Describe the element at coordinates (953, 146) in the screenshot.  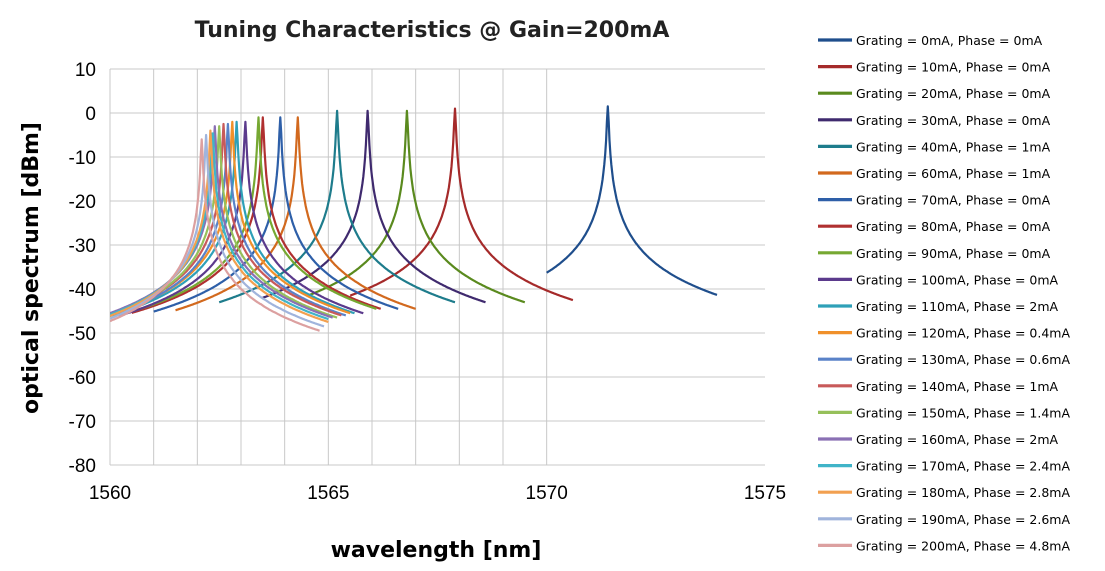
I see `legend-label: Grating = 40mA, Phase = 1mA` at that location.